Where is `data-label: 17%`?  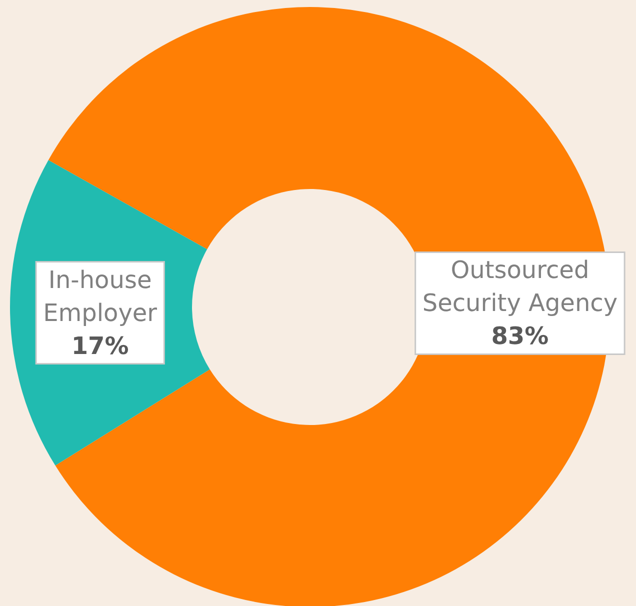 data-label: 17% is located at coordinates (100, 346).